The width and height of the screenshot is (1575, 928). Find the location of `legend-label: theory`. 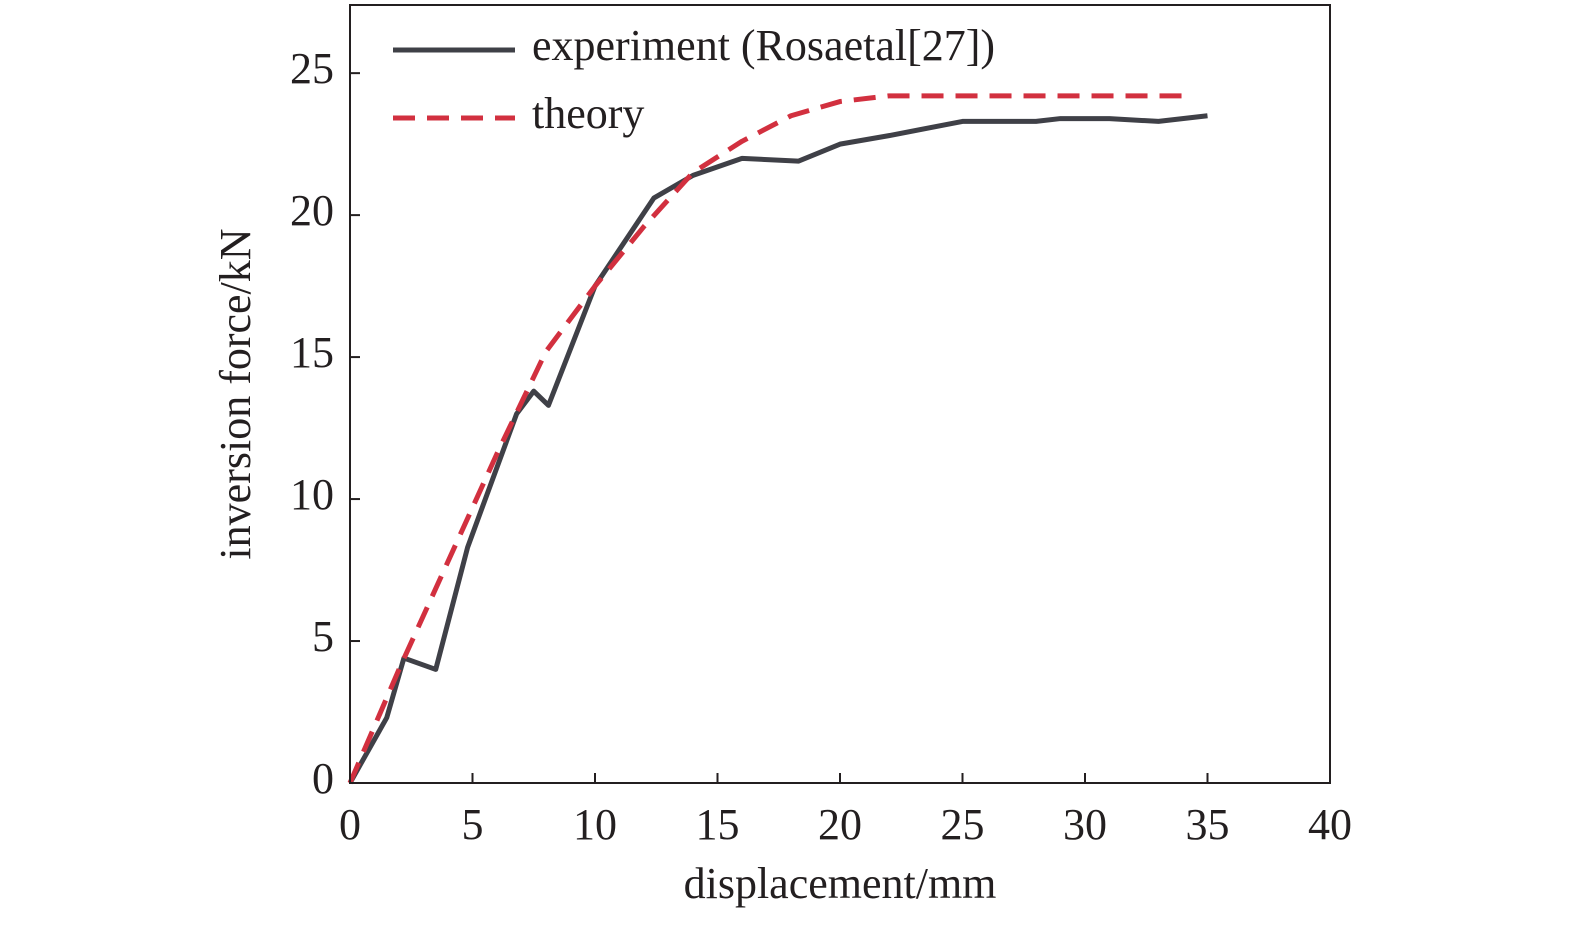

legend-label: theory is located at coordinates (588, 113).